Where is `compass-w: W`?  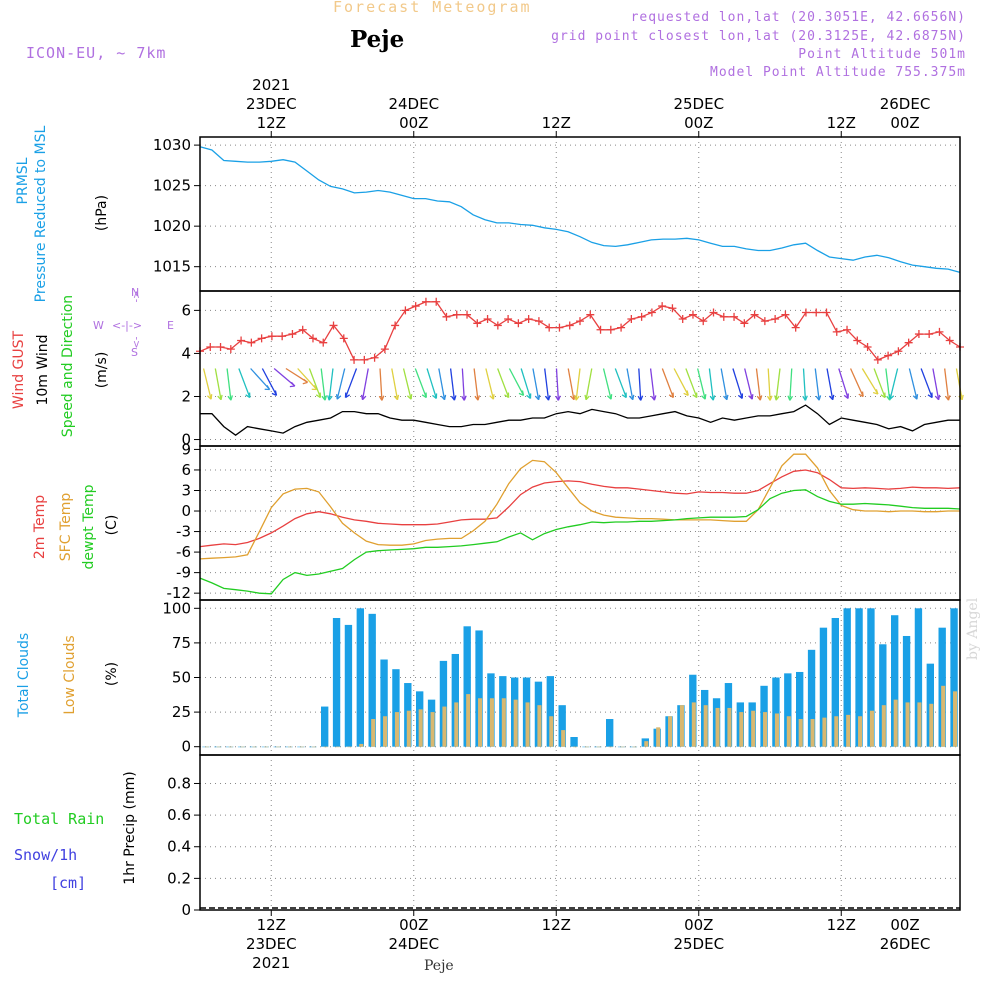
compass-w: W is located at coordinates (98, 325).